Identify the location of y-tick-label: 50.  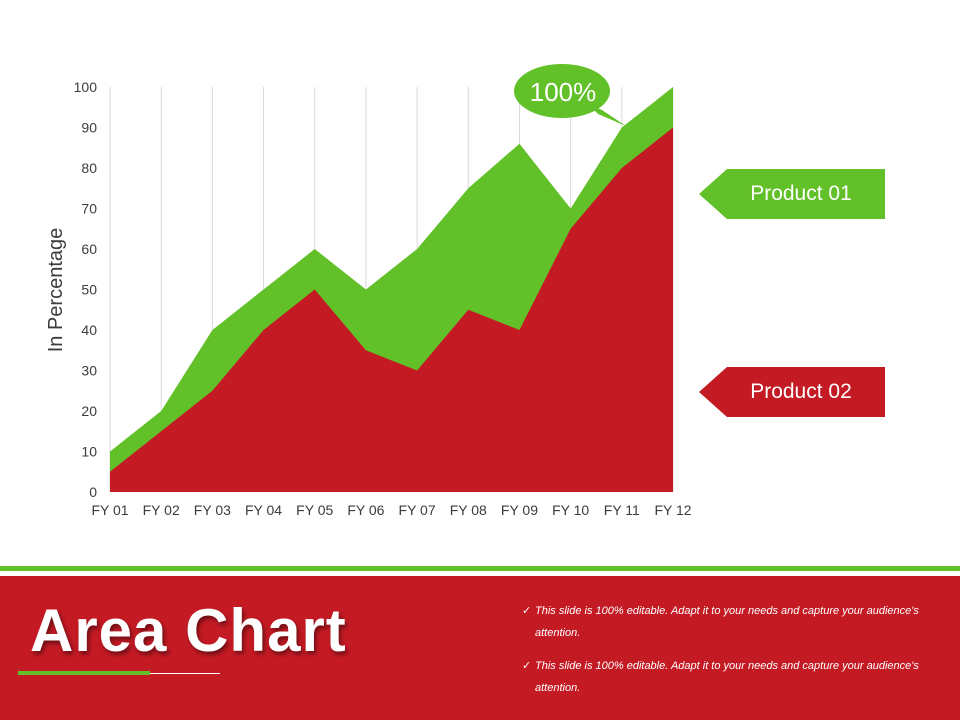
(89, 290).